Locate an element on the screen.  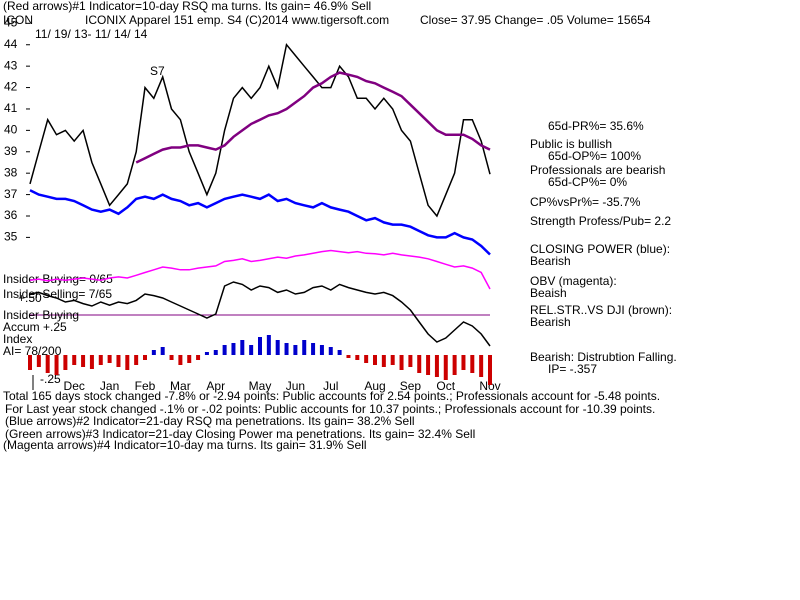
side-note: CP%vsPr%= -35.7% is located at coordinates (585, 202).